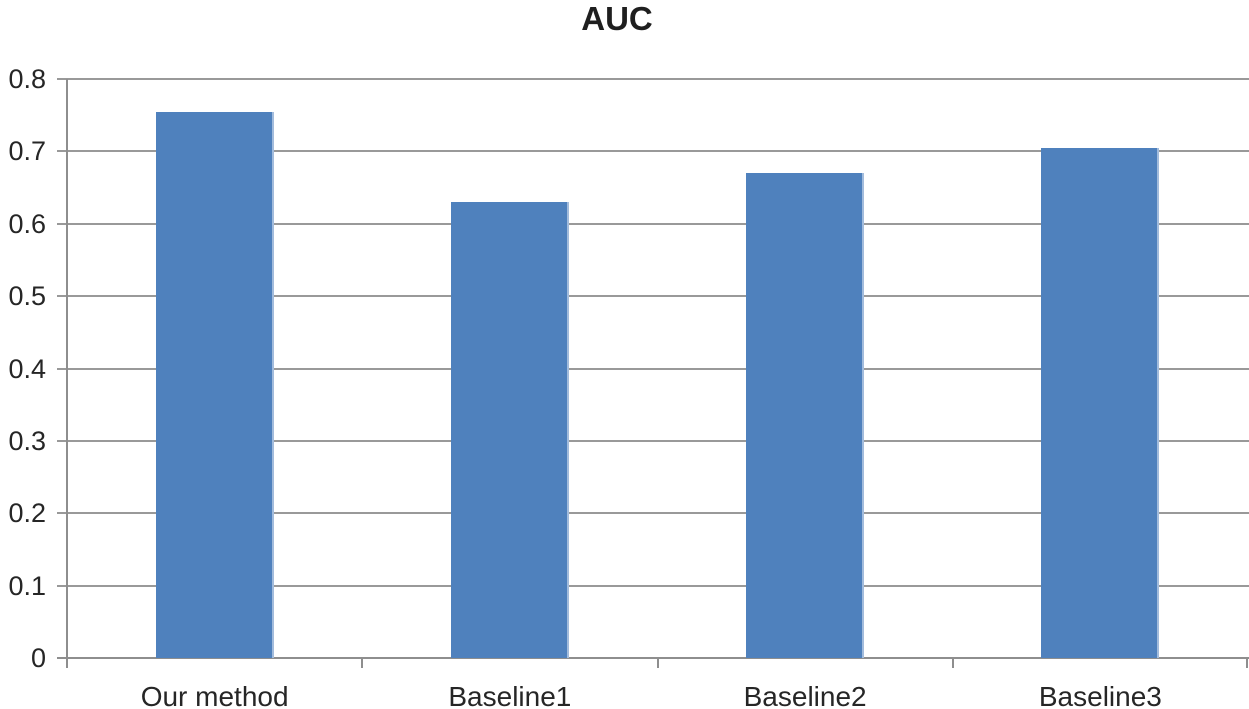 The image size is (1249, 709). What do you see at coordinates (67, 372) in the screenshot?
I see `y-axis-line` at bounding box center [67, 372].